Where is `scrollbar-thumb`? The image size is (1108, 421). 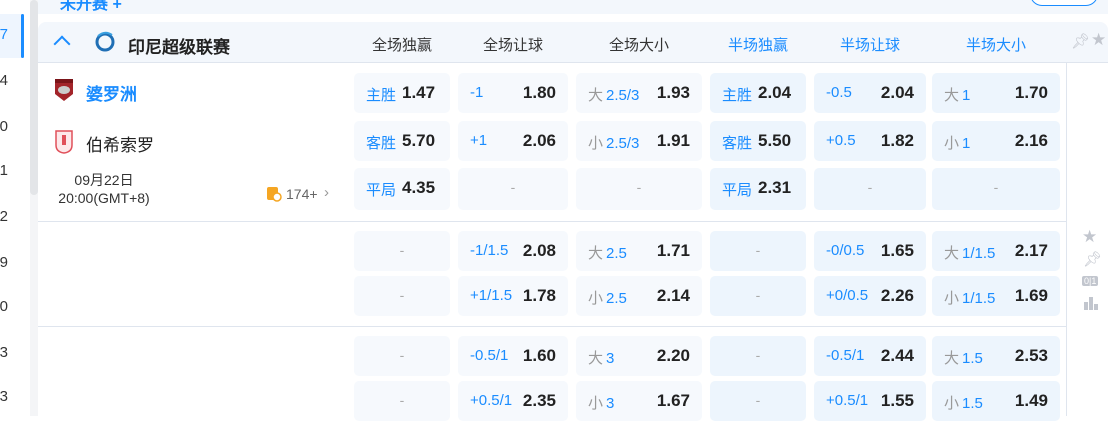 scrollbar-thumb is located at coordinates (34, 97).